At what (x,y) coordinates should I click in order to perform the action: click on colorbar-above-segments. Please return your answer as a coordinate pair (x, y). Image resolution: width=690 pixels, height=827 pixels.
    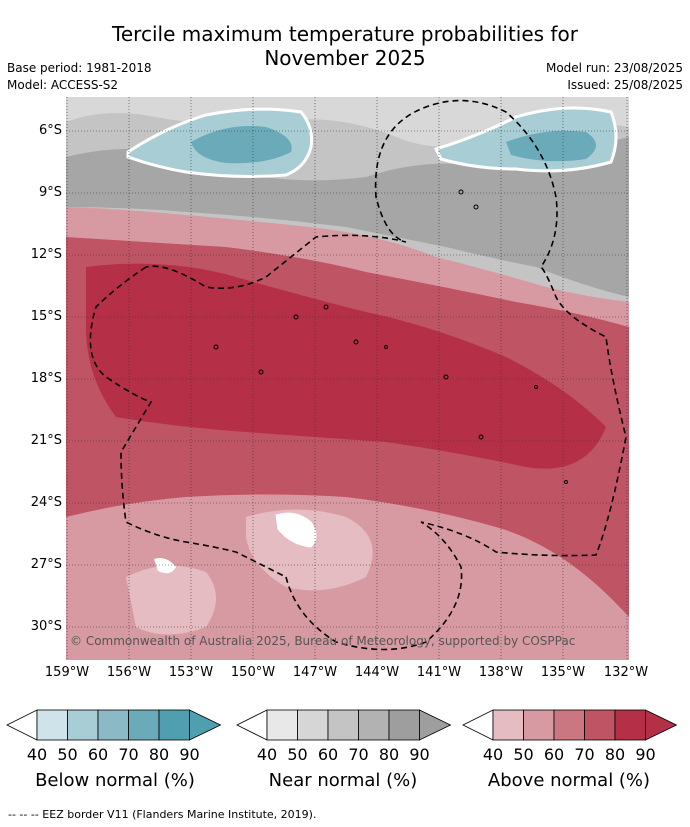
    Looking at the image, I should click on (570, 725).